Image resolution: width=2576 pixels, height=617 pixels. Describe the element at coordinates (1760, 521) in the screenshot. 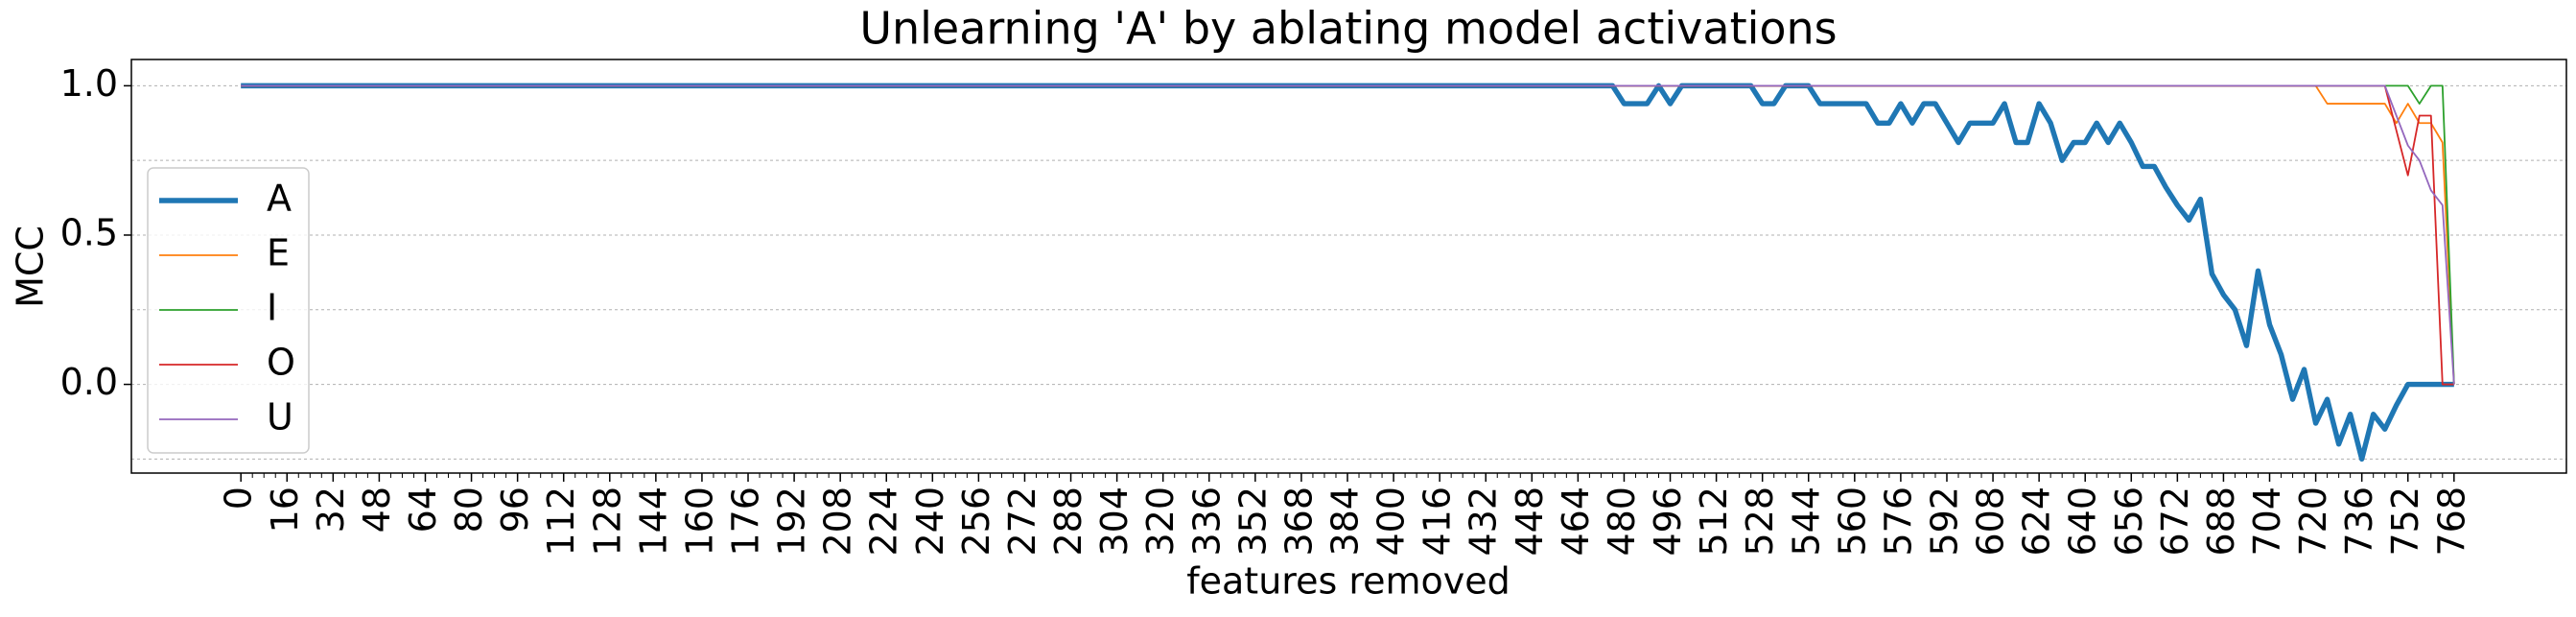

I see `x-tick-label: 528` at that location.